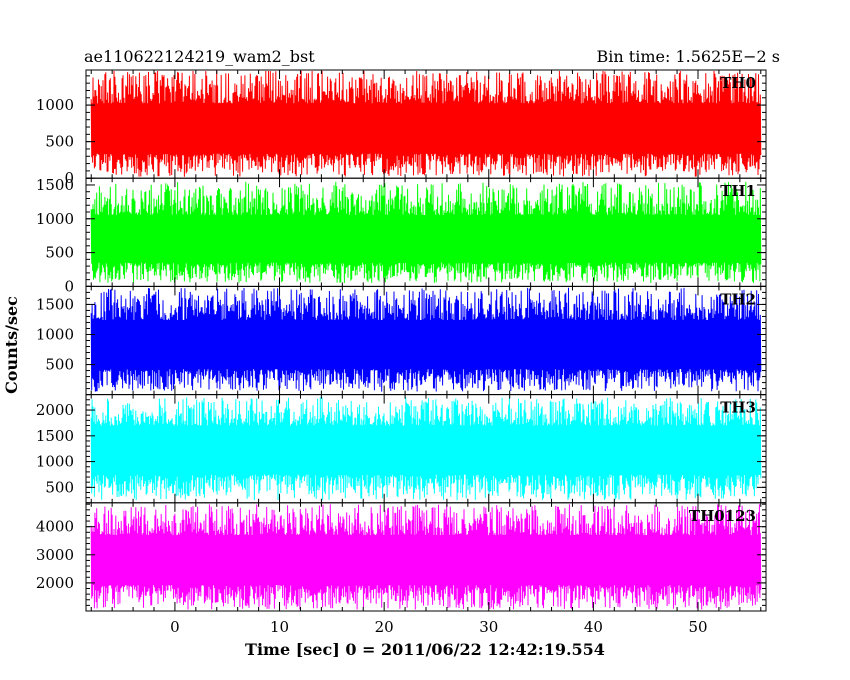 The height and width of the screenshot is (680, 850). I want to click on x-tick-label: 20, so click(384, 627).